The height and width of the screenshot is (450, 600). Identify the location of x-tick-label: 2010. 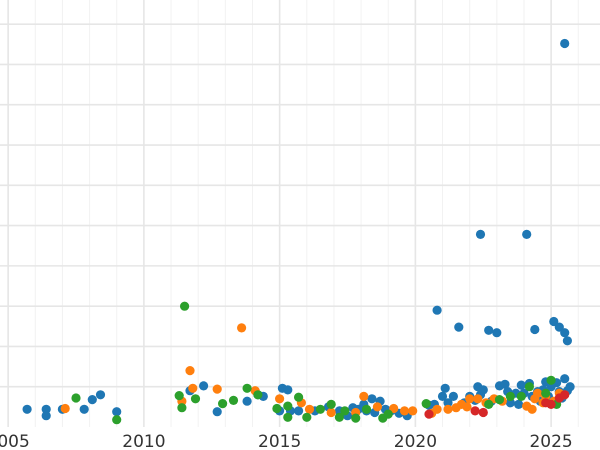
(143, 441).